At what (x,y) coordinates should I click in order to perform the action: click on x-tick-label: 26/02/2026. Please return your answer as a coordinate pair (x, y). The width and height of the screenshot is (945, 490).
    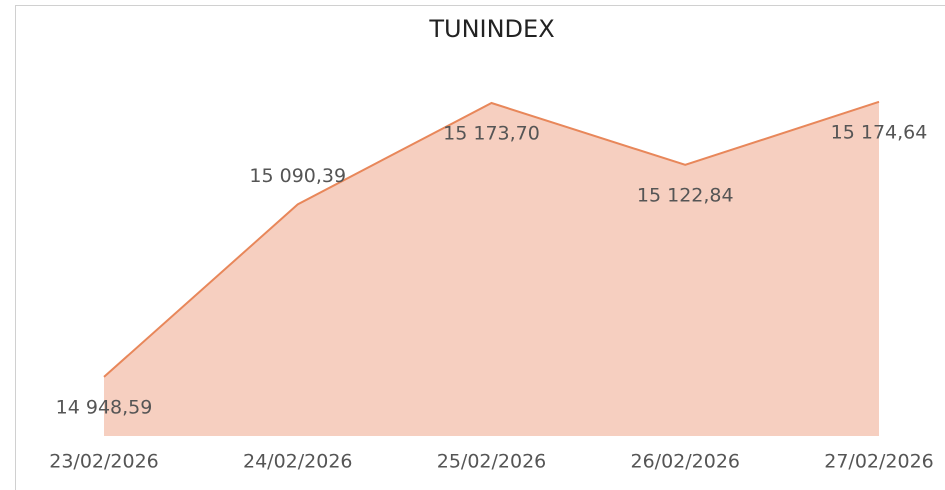
    Looking at the image, I should click on (685, 462).